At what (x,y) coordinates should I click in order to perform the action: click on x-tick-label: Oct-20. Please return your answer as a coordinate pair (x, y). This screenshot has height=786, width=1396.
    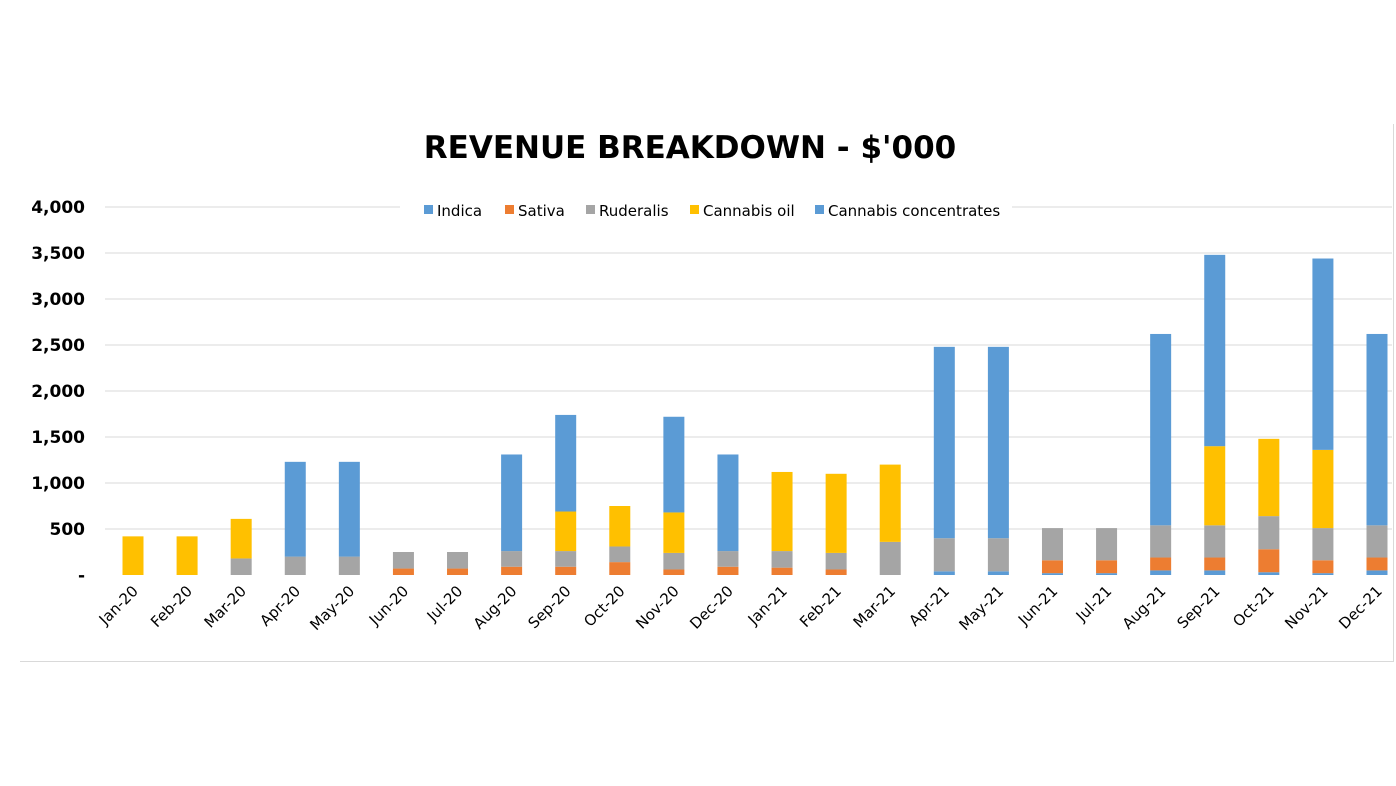
    Looking at the image, I should click on (604, 606).